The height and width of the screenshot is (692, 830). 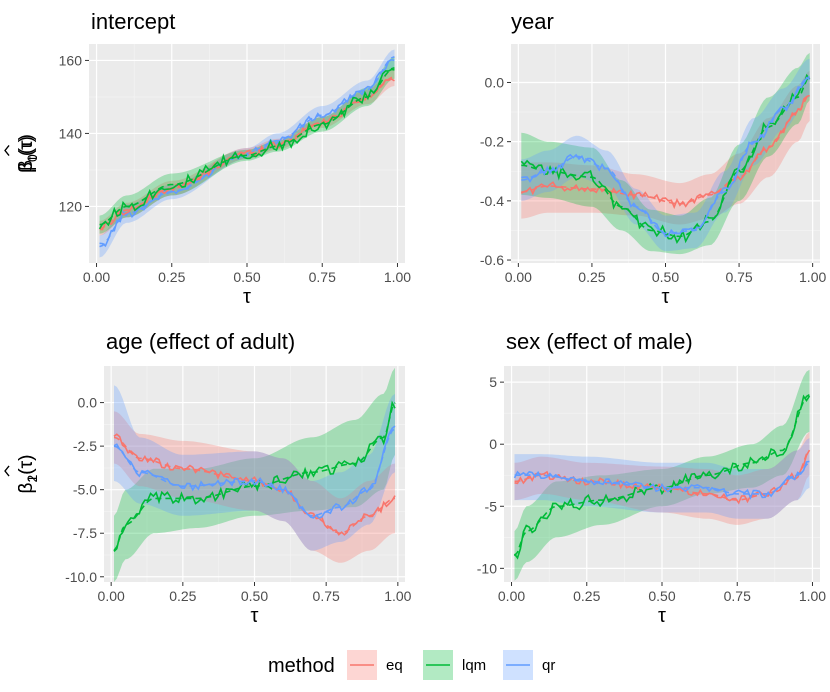 I want to click on y-axis-title-subscript: 1, so click(x=32, y=479).